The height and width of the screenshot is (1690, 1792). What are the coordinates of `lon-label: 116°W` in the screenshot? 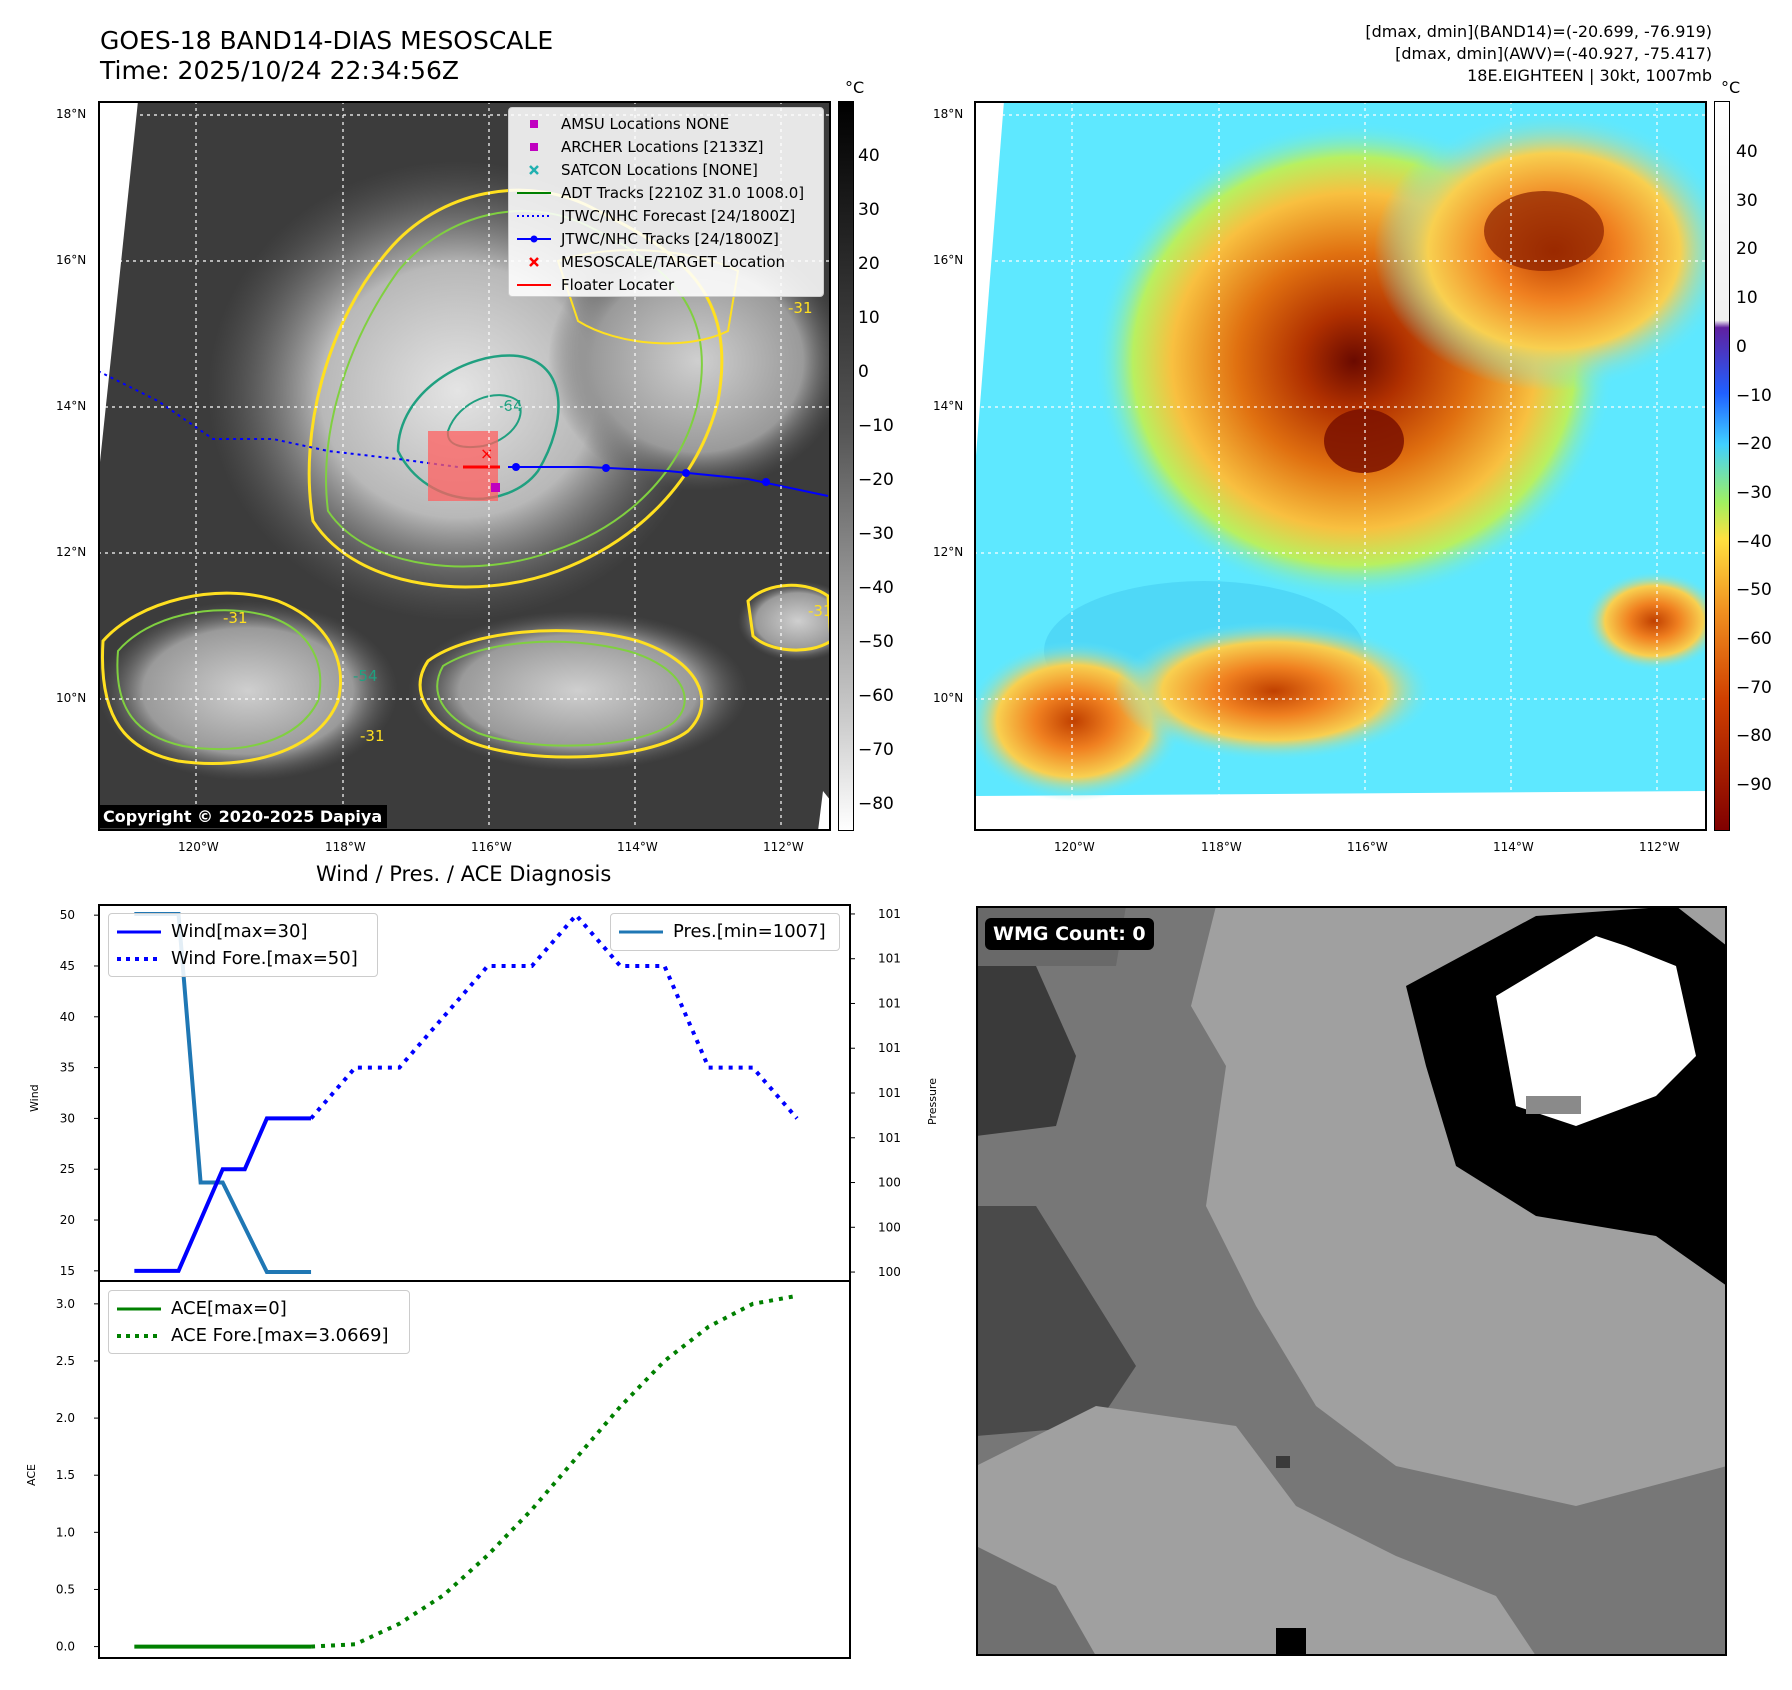 It's located at (1367, 847).